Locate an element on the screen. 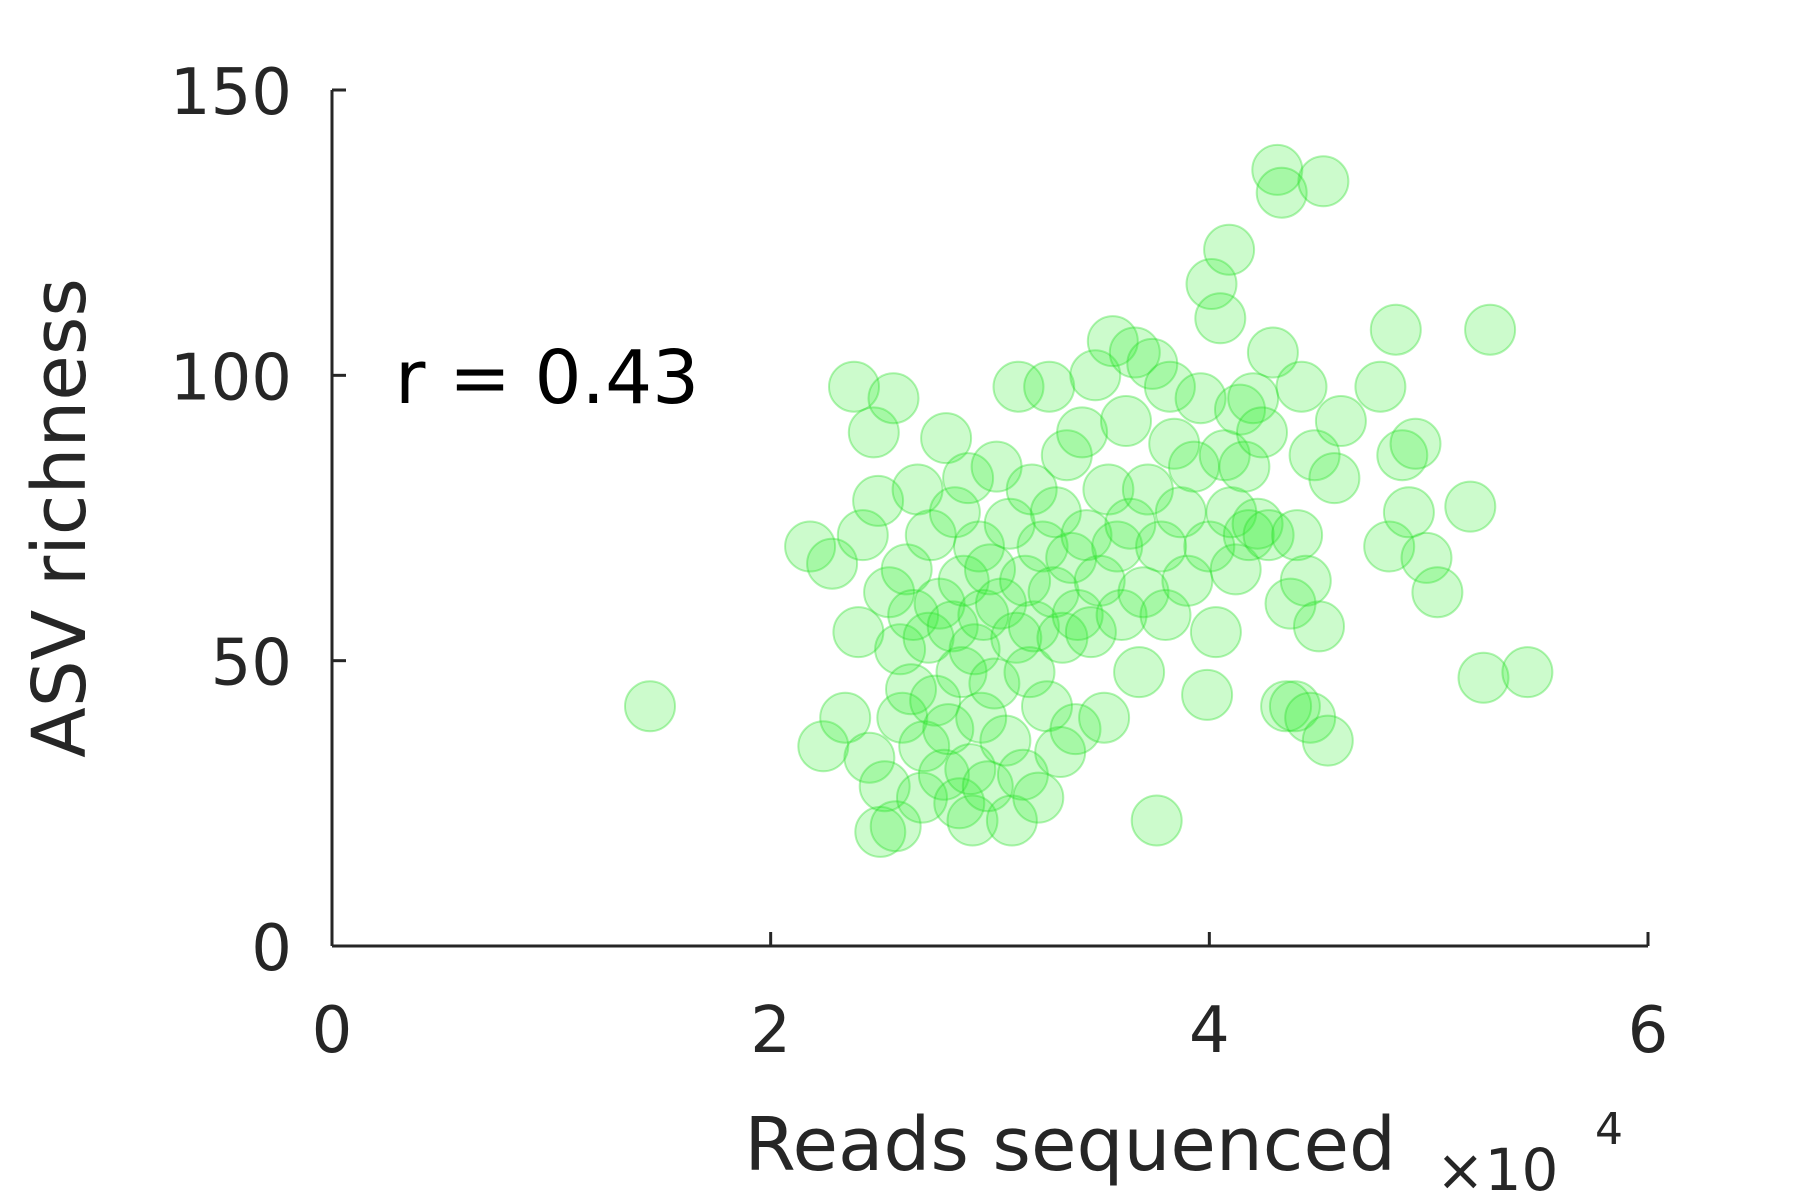 Image resolution: width=1800 pixels, height=1200 pixels. y-tick-label-0: 0 is located at coordinates (271, 949).